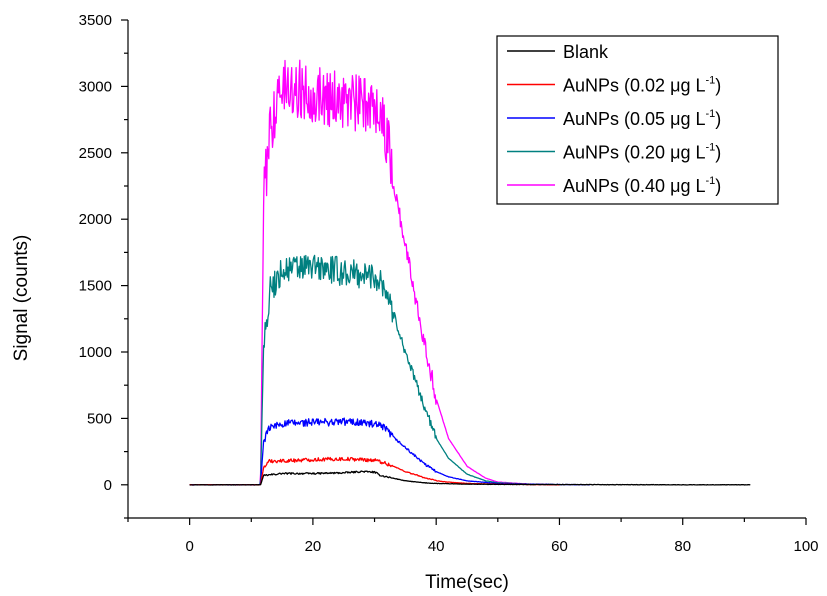  What do you see at coordinates (95, 20) in the screenshot?
I see `y-tick-label: 3500` at bounding box center [95, 20].